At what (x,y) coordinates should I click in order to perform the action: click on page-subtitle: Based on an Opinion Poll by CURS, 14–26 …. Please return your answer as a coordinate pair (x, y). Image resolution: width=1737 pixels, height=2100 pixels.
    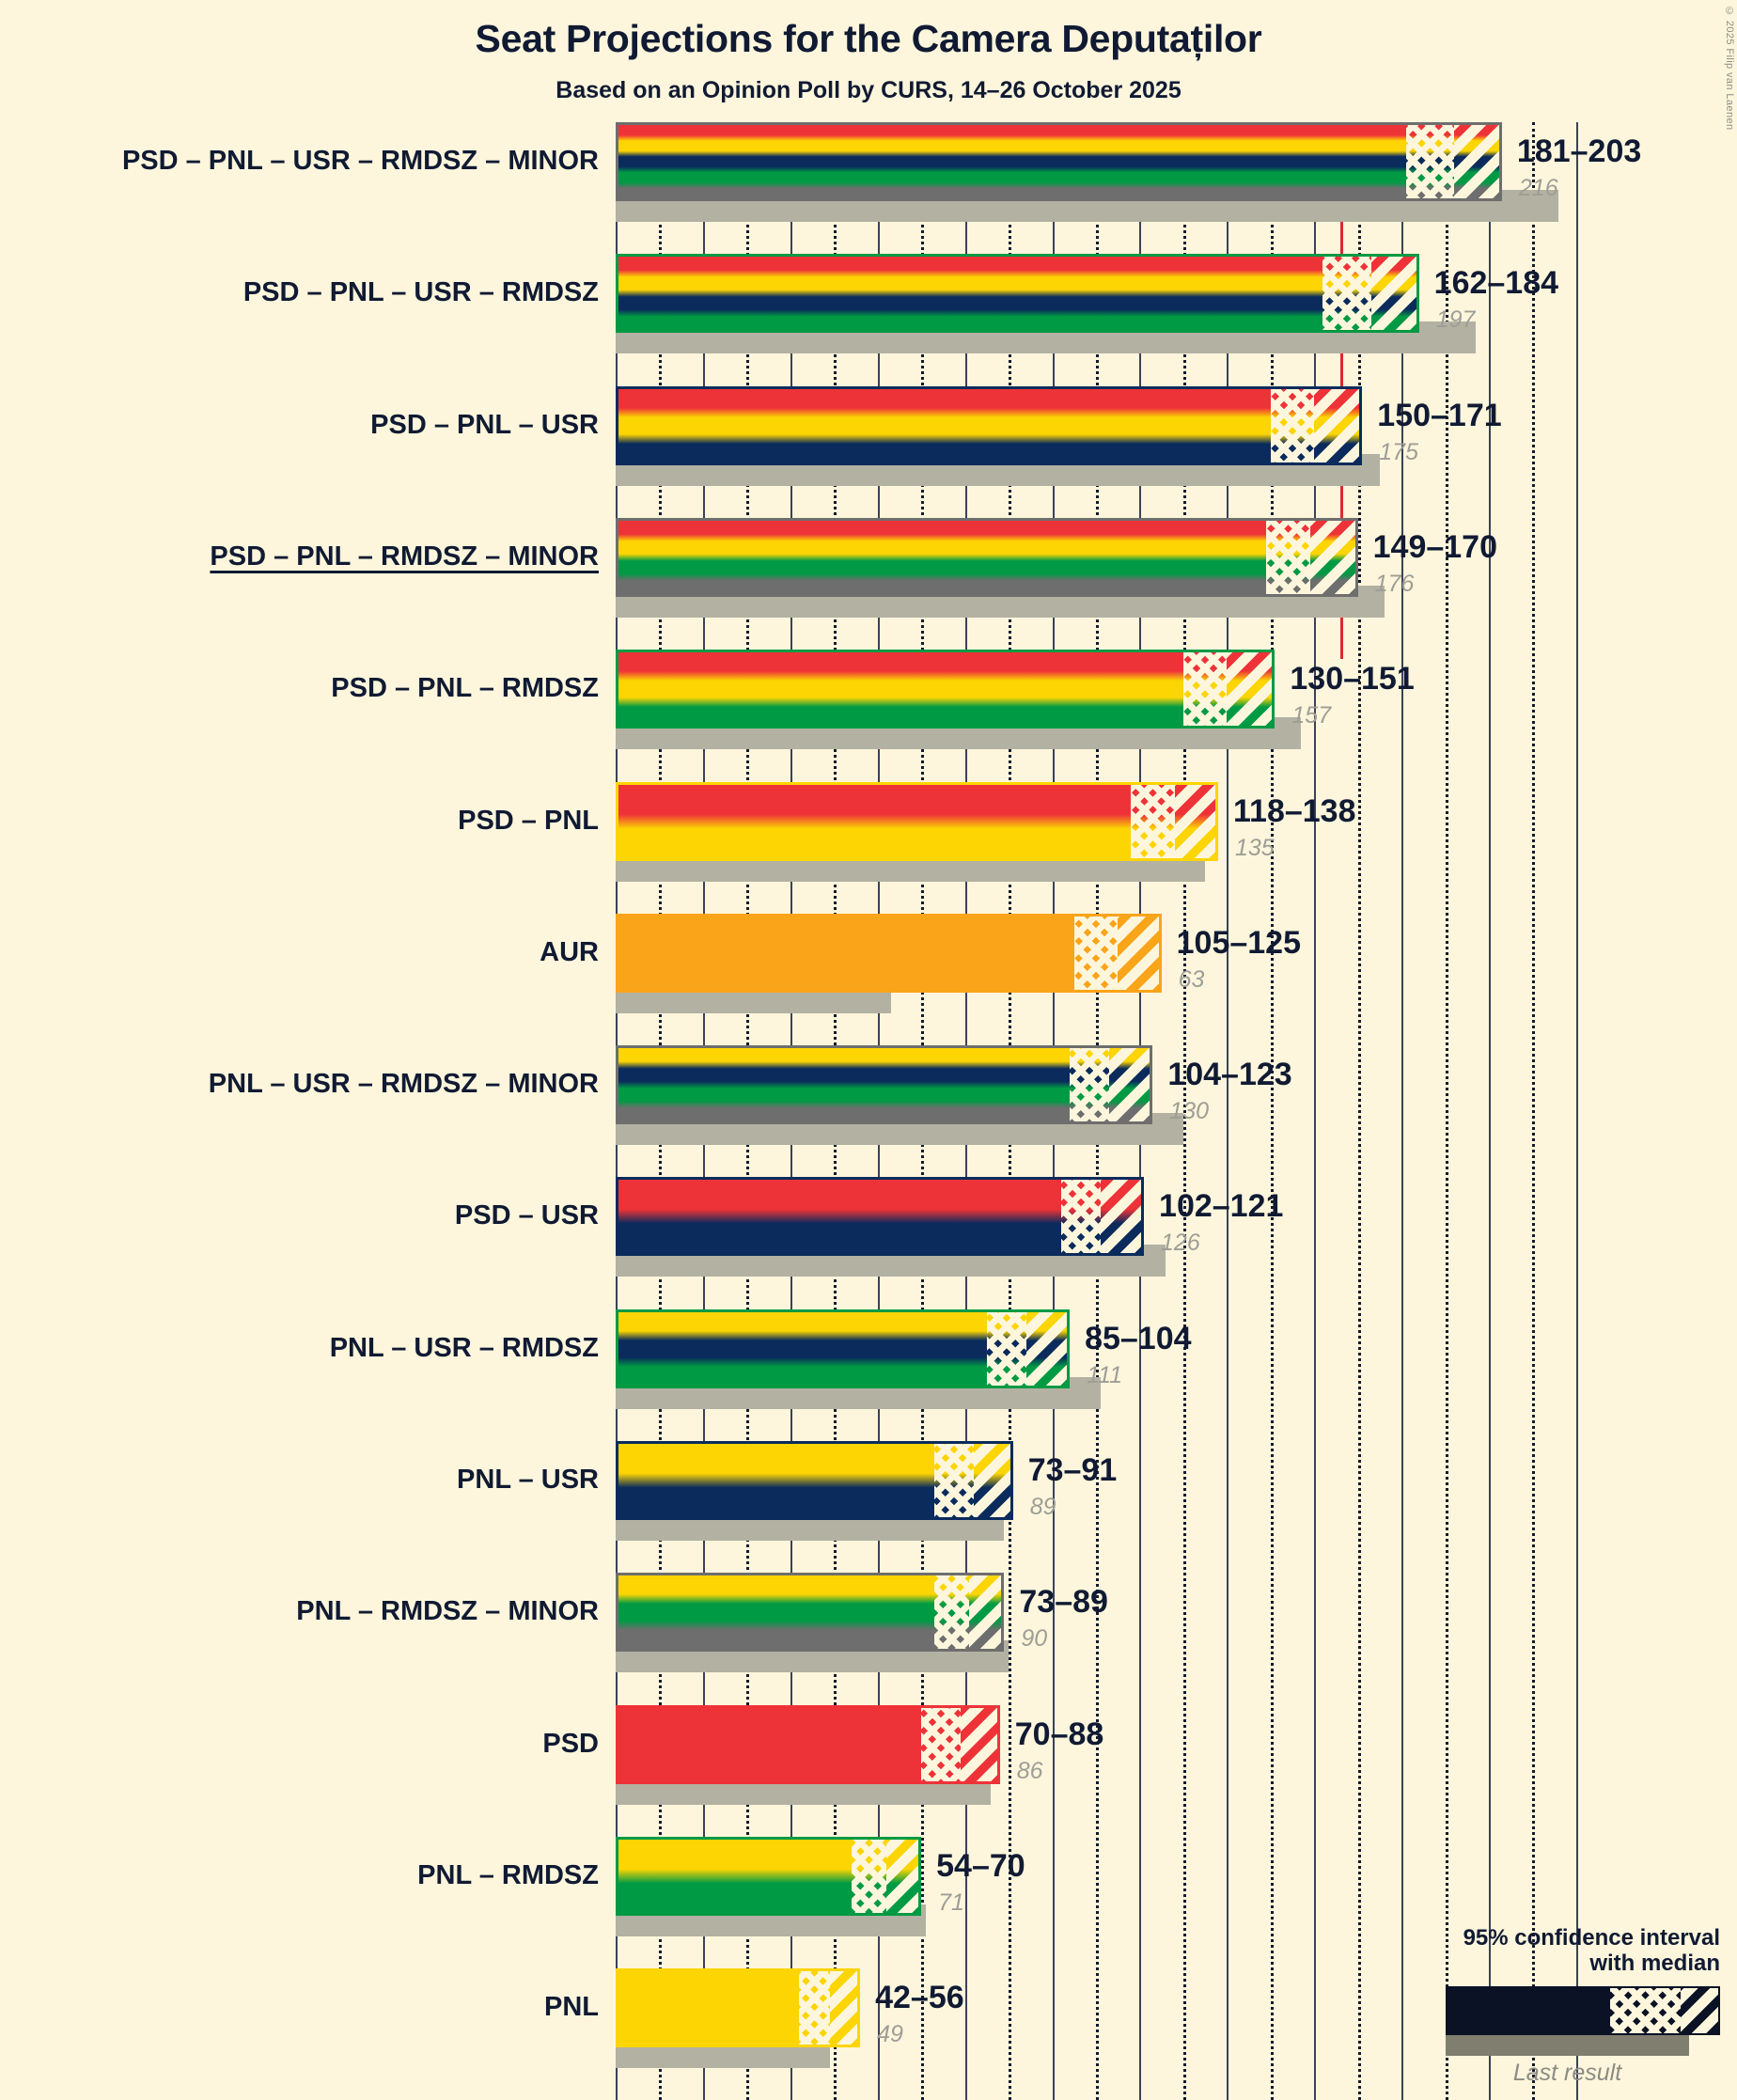
    Looking at the image, I should click on (869, 90).